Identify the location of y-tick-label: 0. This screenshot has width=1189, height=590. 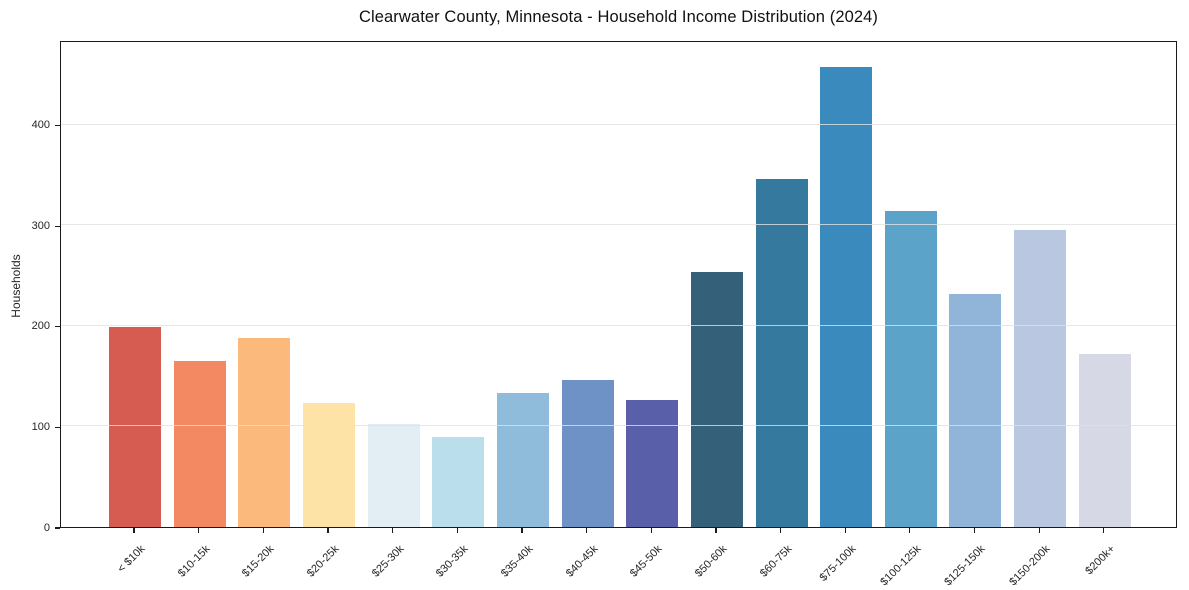
(46, 527).